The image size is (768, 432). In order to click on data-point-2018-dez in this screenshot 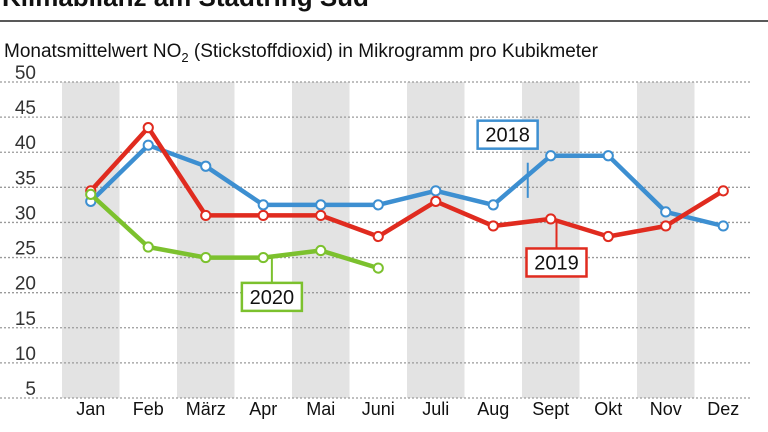, I will do `click(723, 226)`.